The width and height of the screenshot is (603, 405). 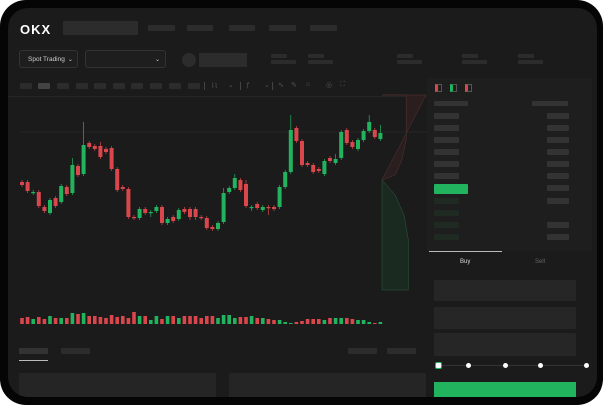 What do you see at coordinates (308, 84) in the screenshot?
I see `camera-icon: ⌂` at bounding box center [308, 84].